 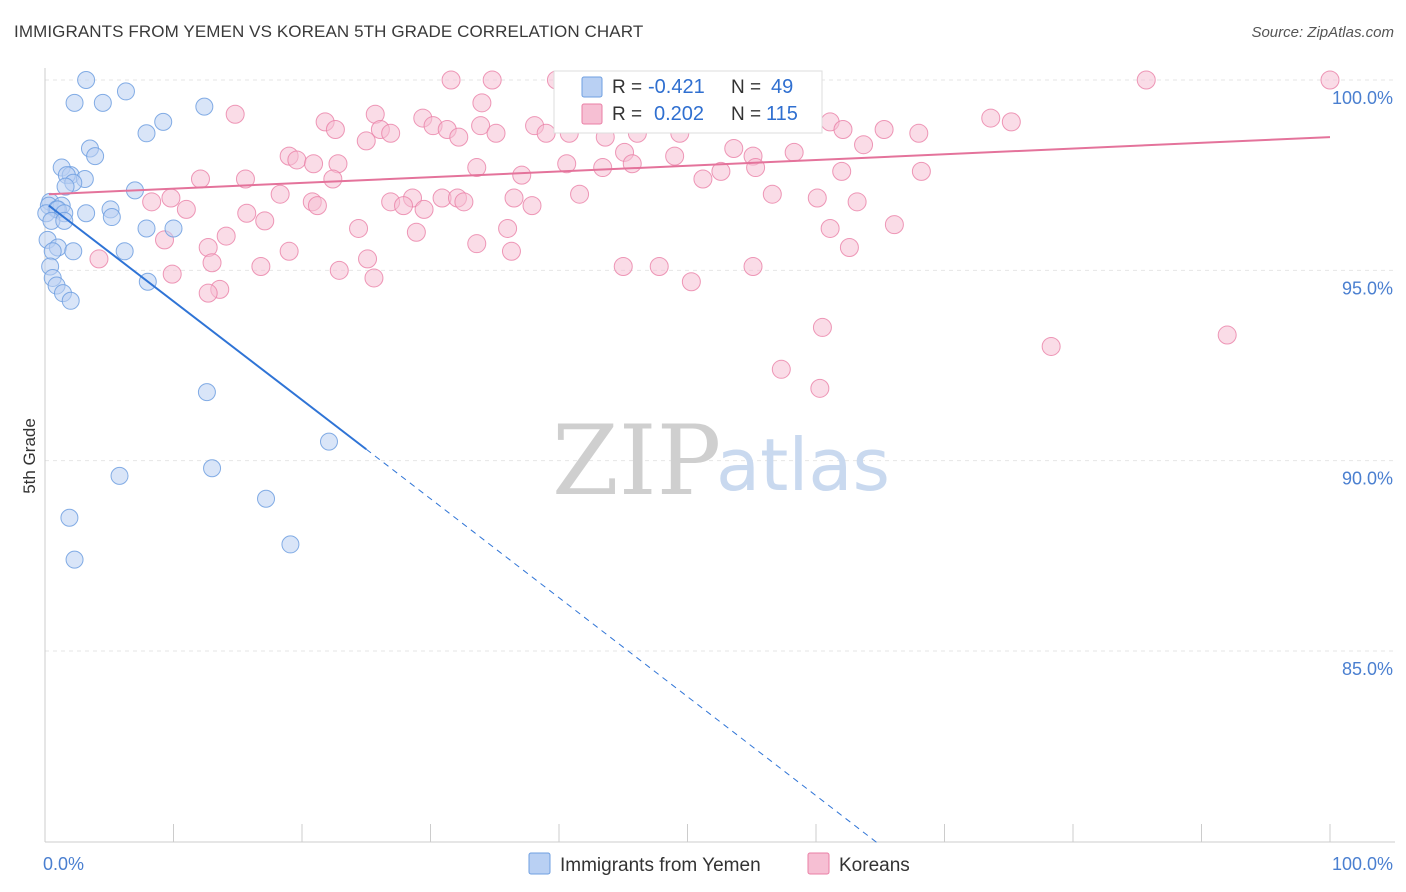 I want to click on bottom-legend-label-yemen: Immigrants from Yemen, so click(x=660, y=865).